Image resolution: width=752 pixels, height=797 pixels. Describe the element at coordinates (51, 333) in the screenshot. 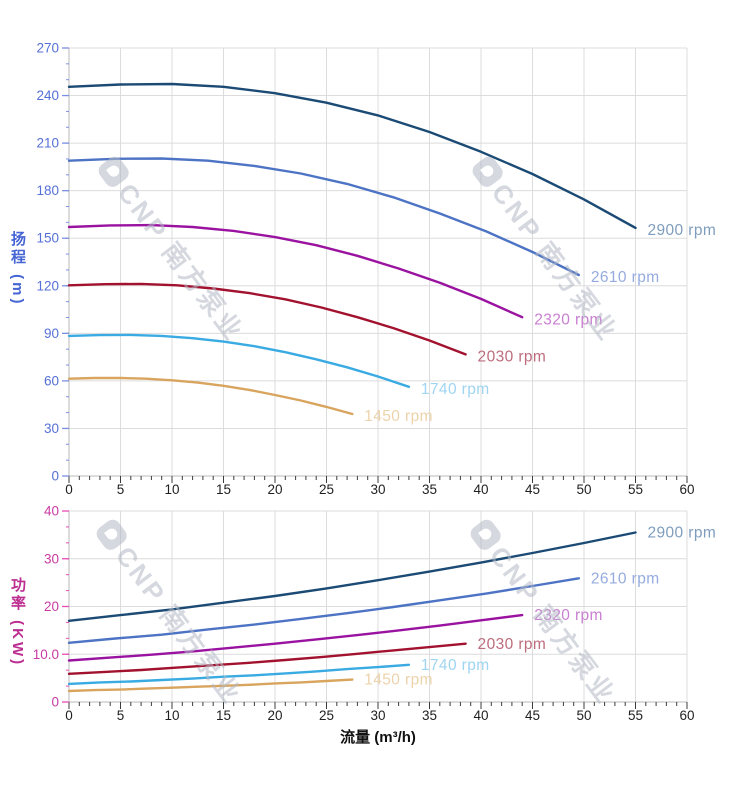

I see `y-tick-label: 90` at that location.